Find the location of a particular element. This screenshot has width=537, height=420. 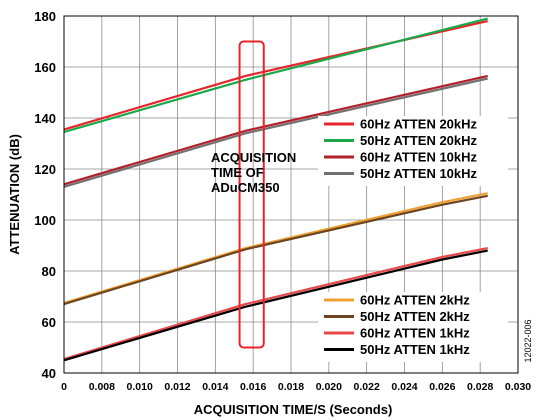

y-tick-label: 120 is located at coordinates (45, 169).